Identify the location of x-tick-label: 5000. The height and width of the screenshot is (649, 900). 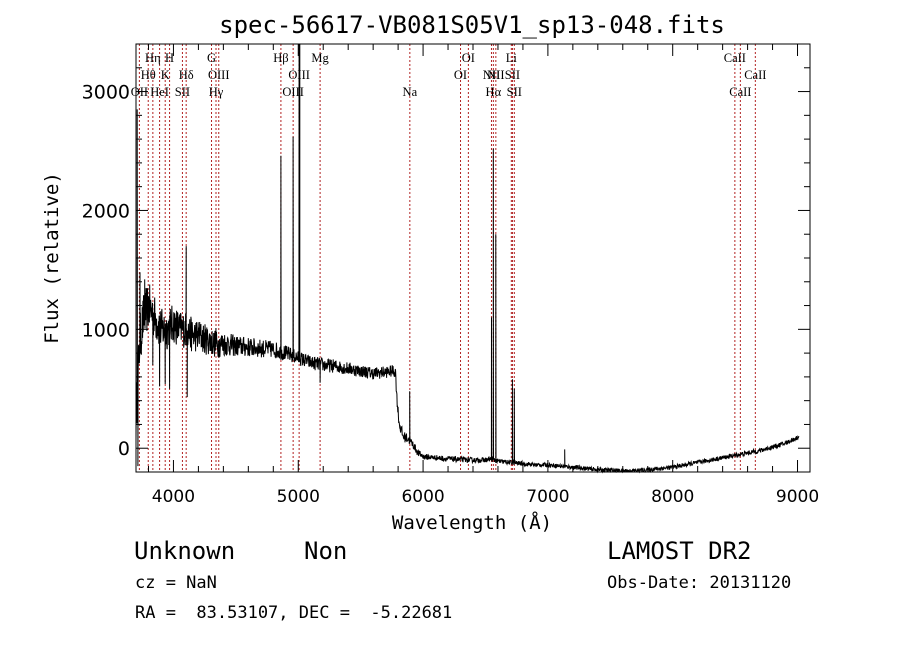
(298, 497).